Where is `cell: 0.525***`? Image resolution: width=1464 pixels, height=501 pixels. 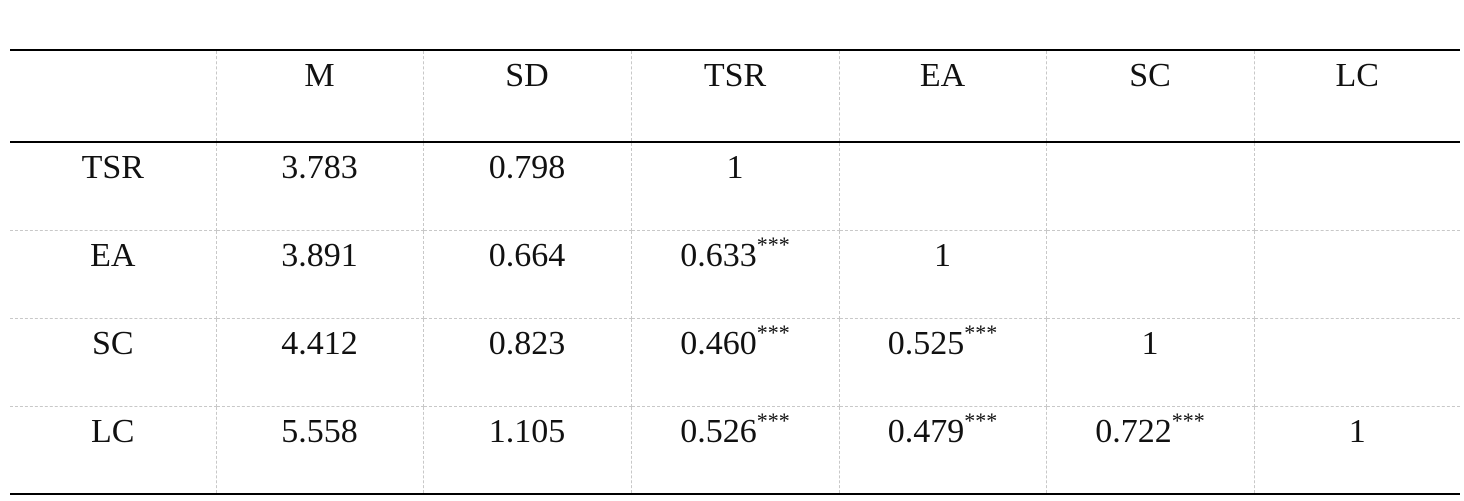 cell: 0.525*** is located at coordinates (942, 362).